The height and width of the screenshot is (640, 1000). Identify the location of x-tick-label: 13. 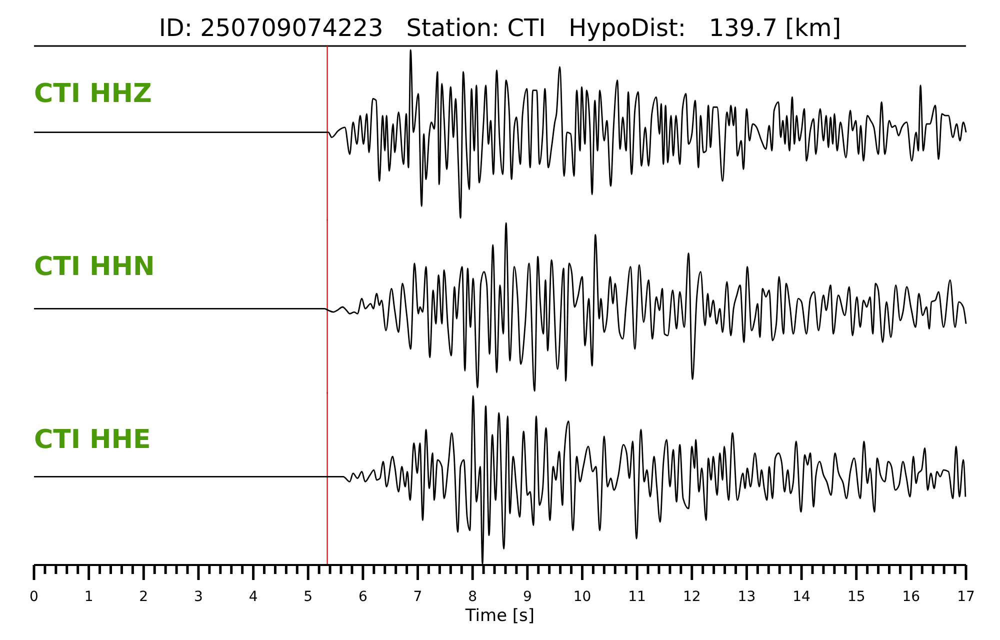
(747, 597).